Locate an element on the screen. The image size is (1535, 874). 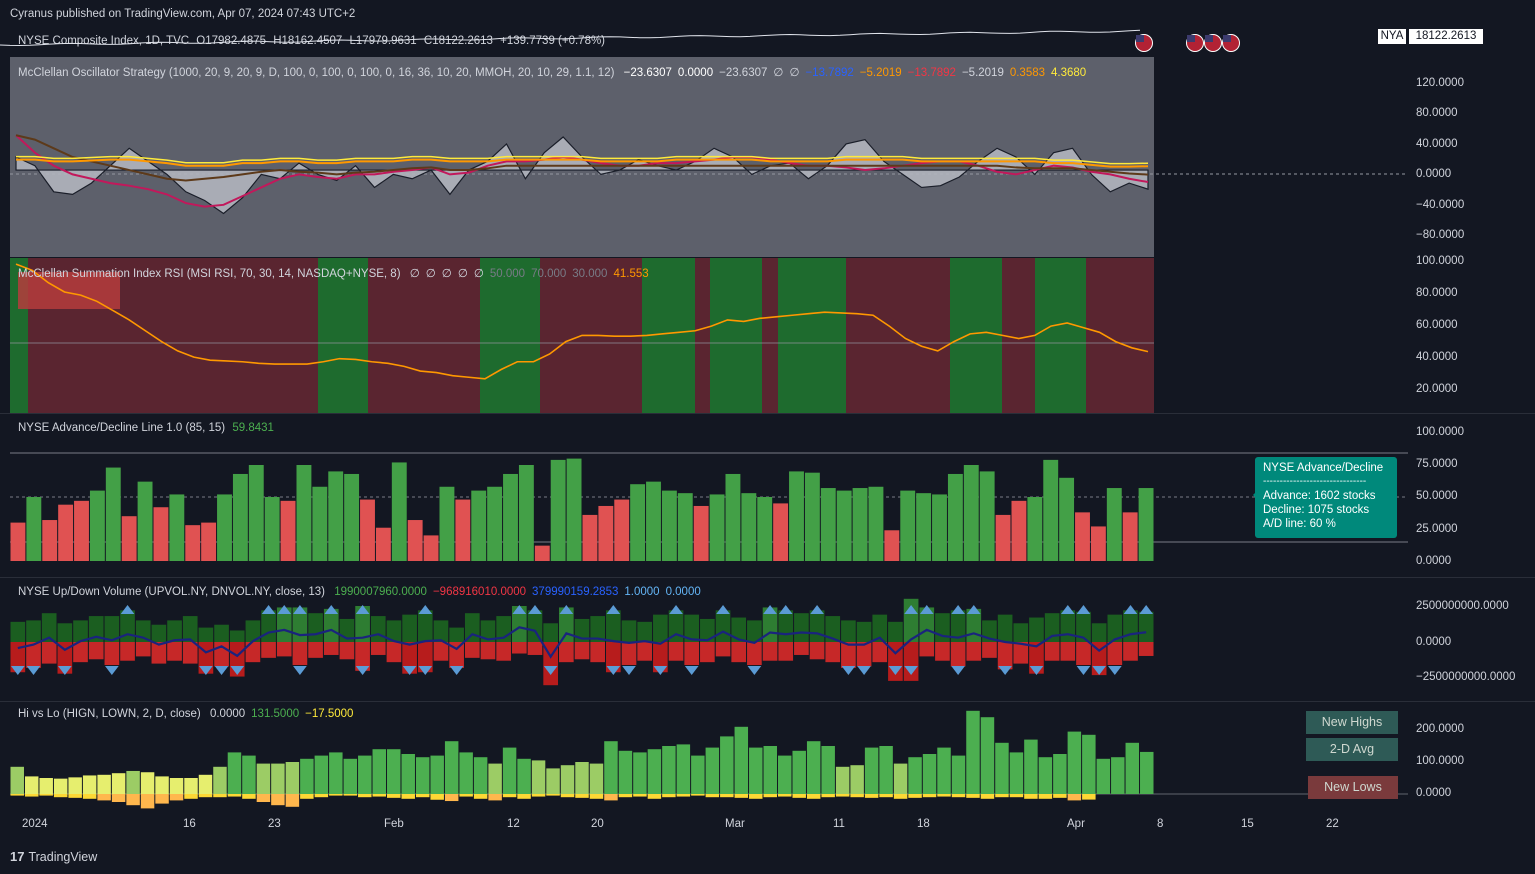
oscillator-axis-tick: 120.0000 is located at coordinates (1440, 83).